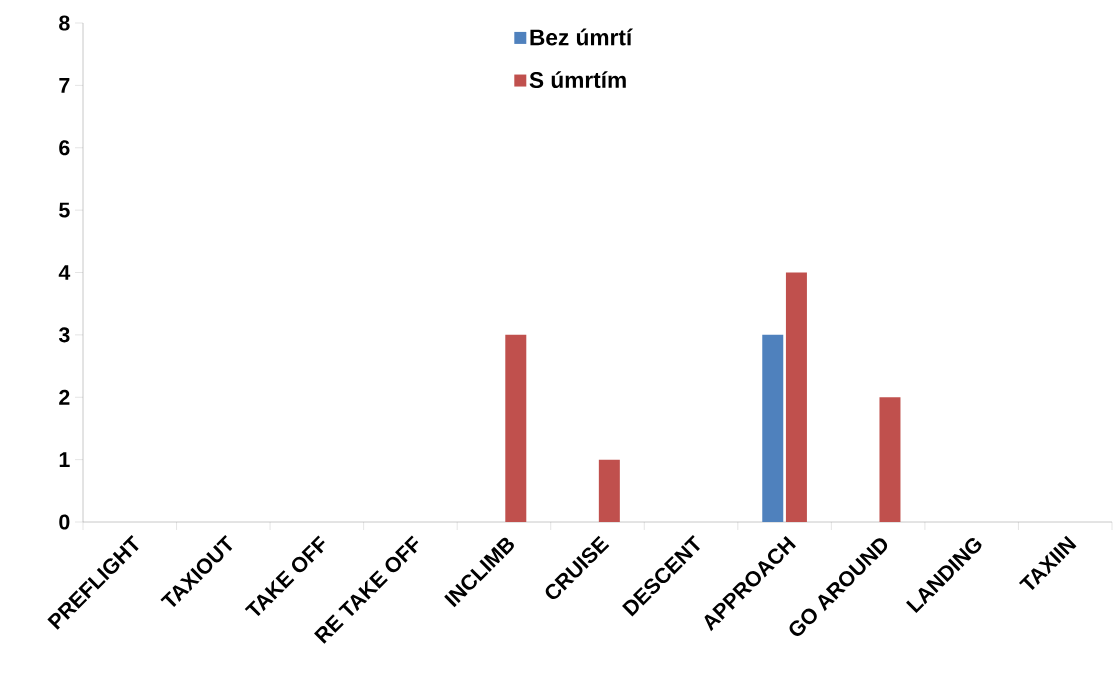 The image size is (1114, 686). Describe the element at coordinates (581, 37) in the screenshot. I see `legend-label: Bez úmrtí` at that location.